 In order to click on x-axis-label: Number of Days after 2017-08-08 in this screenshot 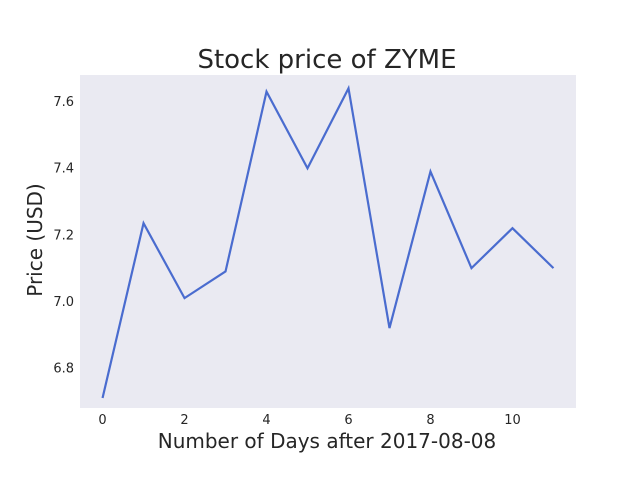, I will do `click(327, 441)`.